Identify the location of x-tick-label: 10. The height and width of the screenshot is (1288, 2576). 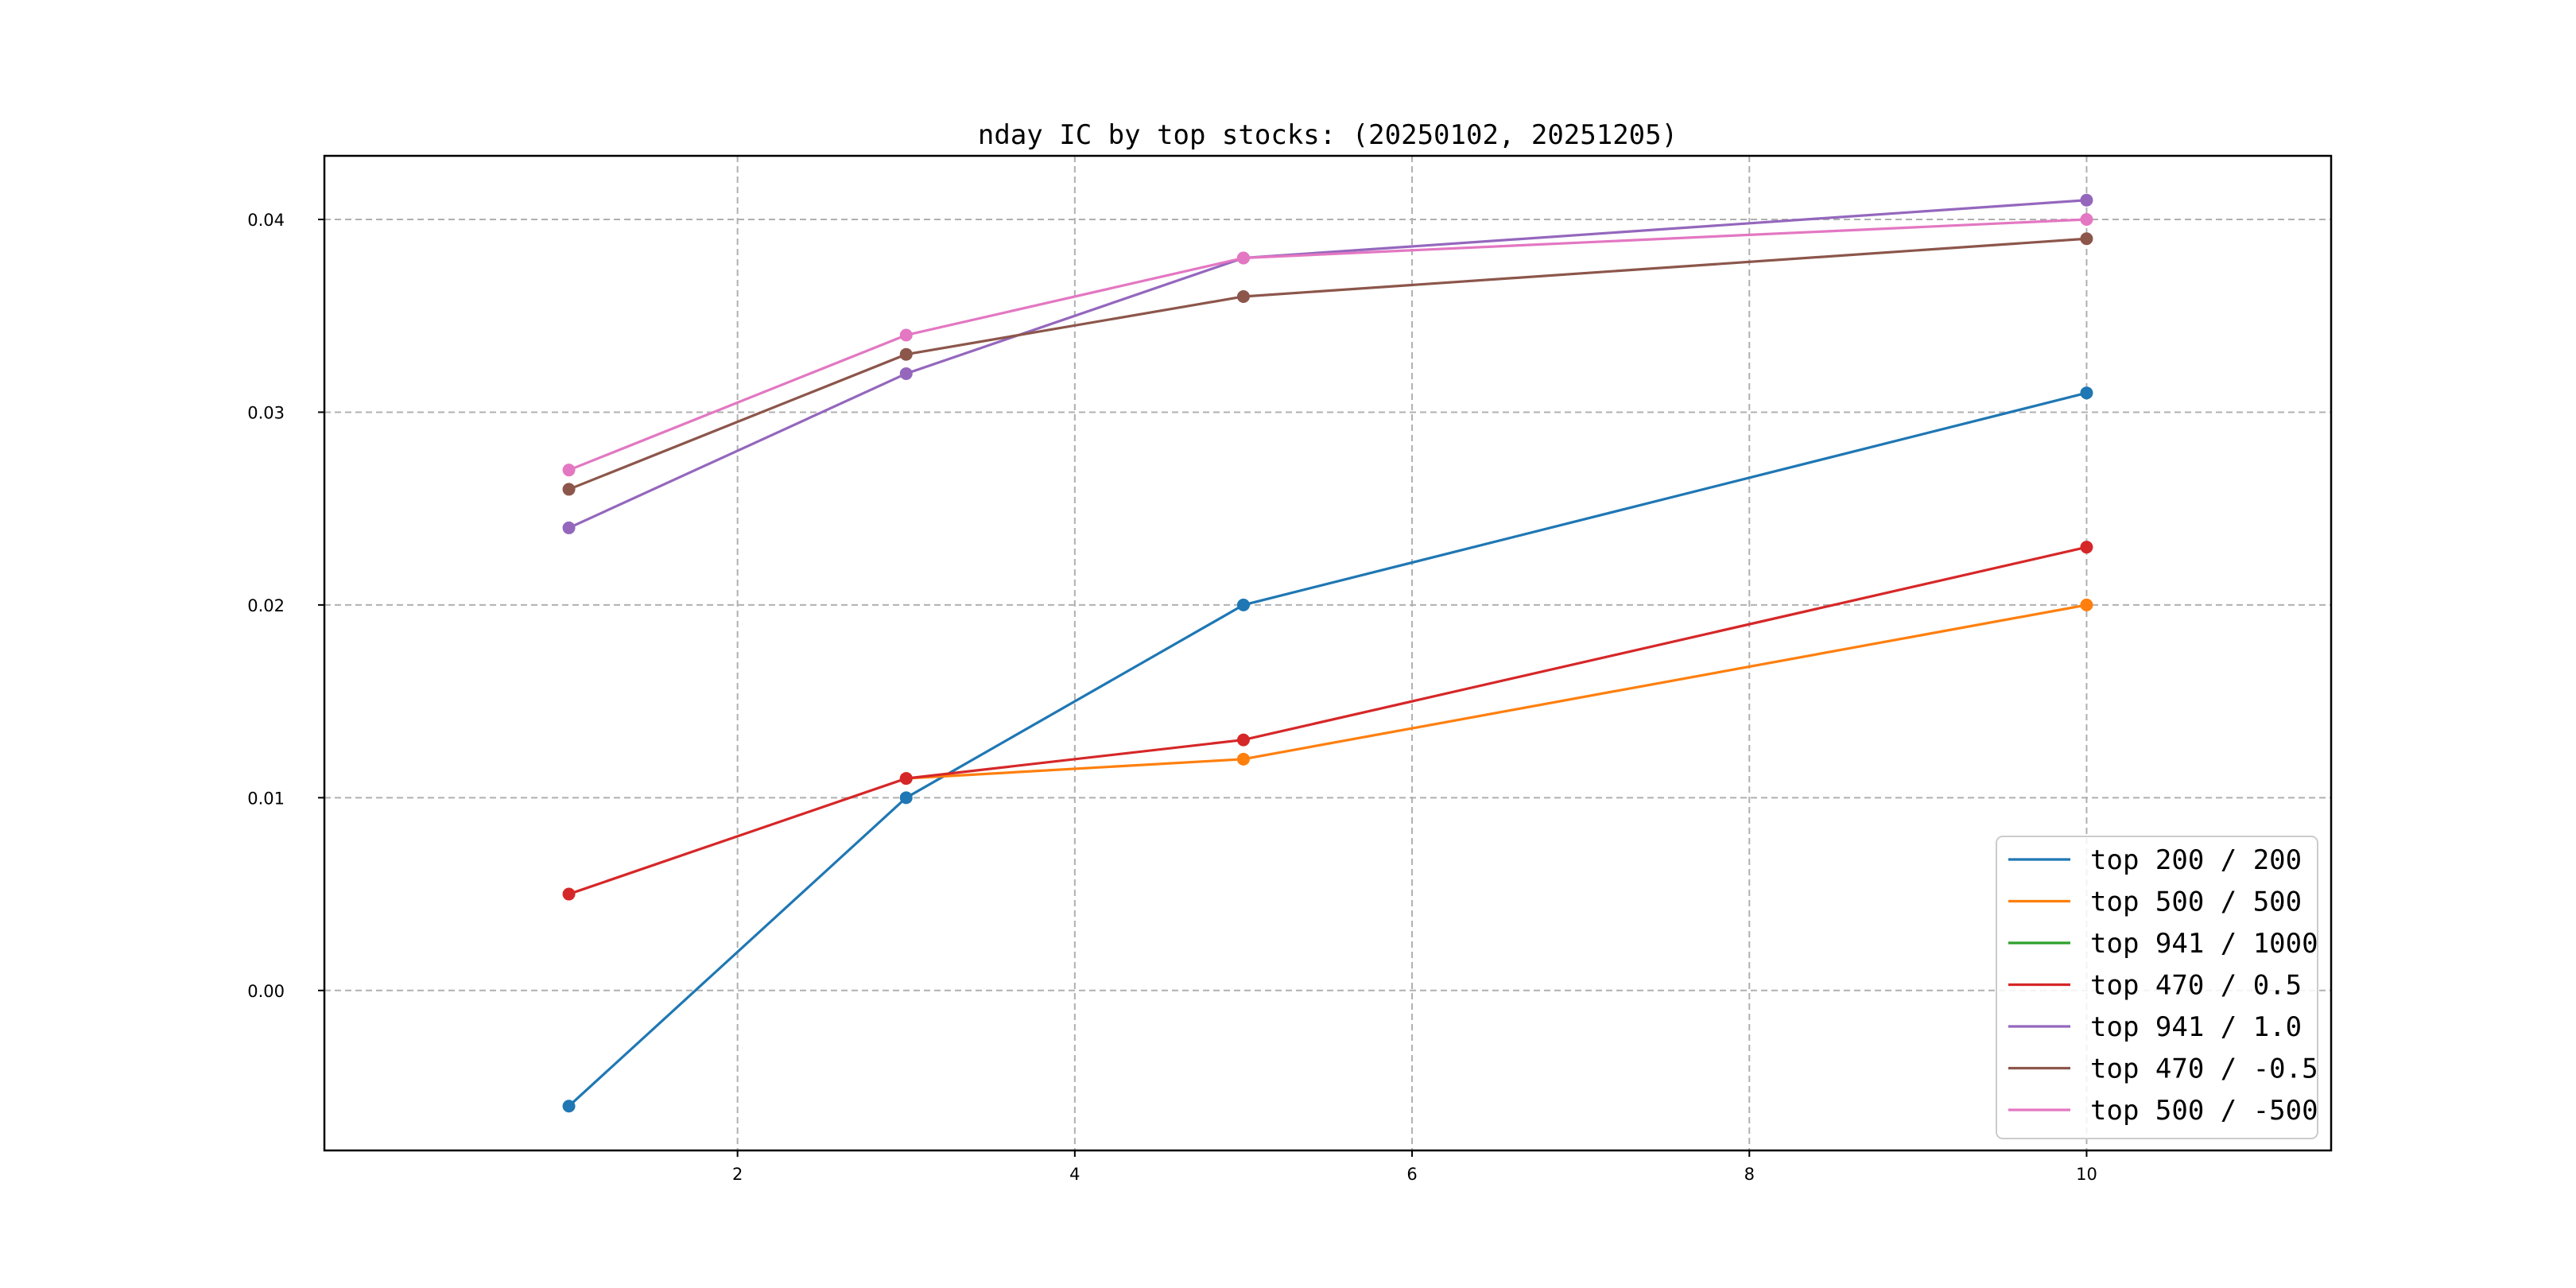
(2087, 1174).